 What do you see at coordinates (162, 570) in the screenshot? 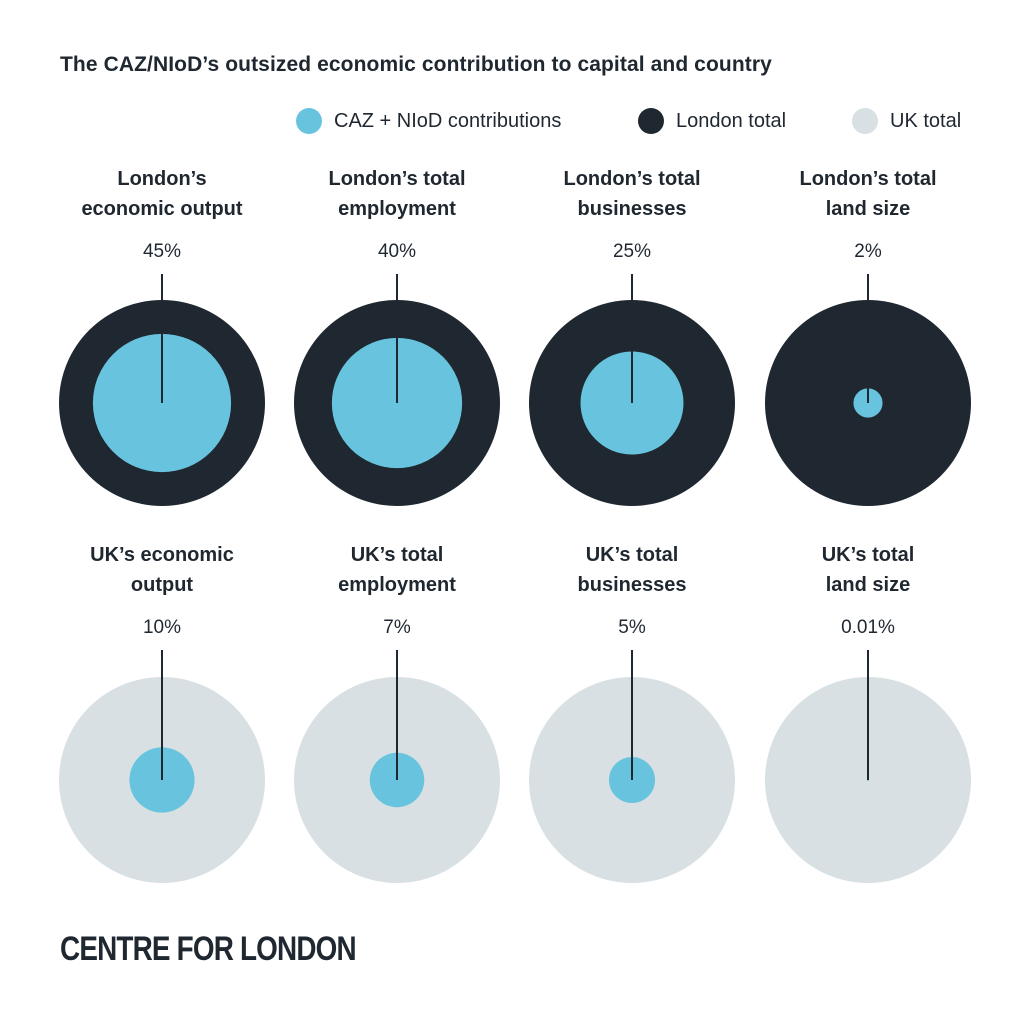
I see `panel-title-uk-1: UK’s economic output` at bounding box center [162, 570].